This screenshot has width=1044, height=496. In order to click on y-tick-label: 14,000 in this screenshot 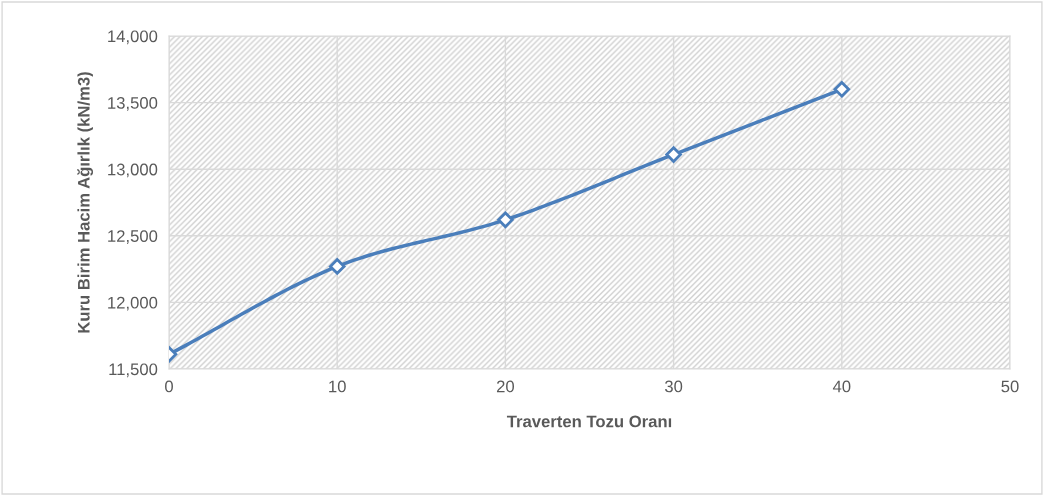, I will do `click(133, 37)`.